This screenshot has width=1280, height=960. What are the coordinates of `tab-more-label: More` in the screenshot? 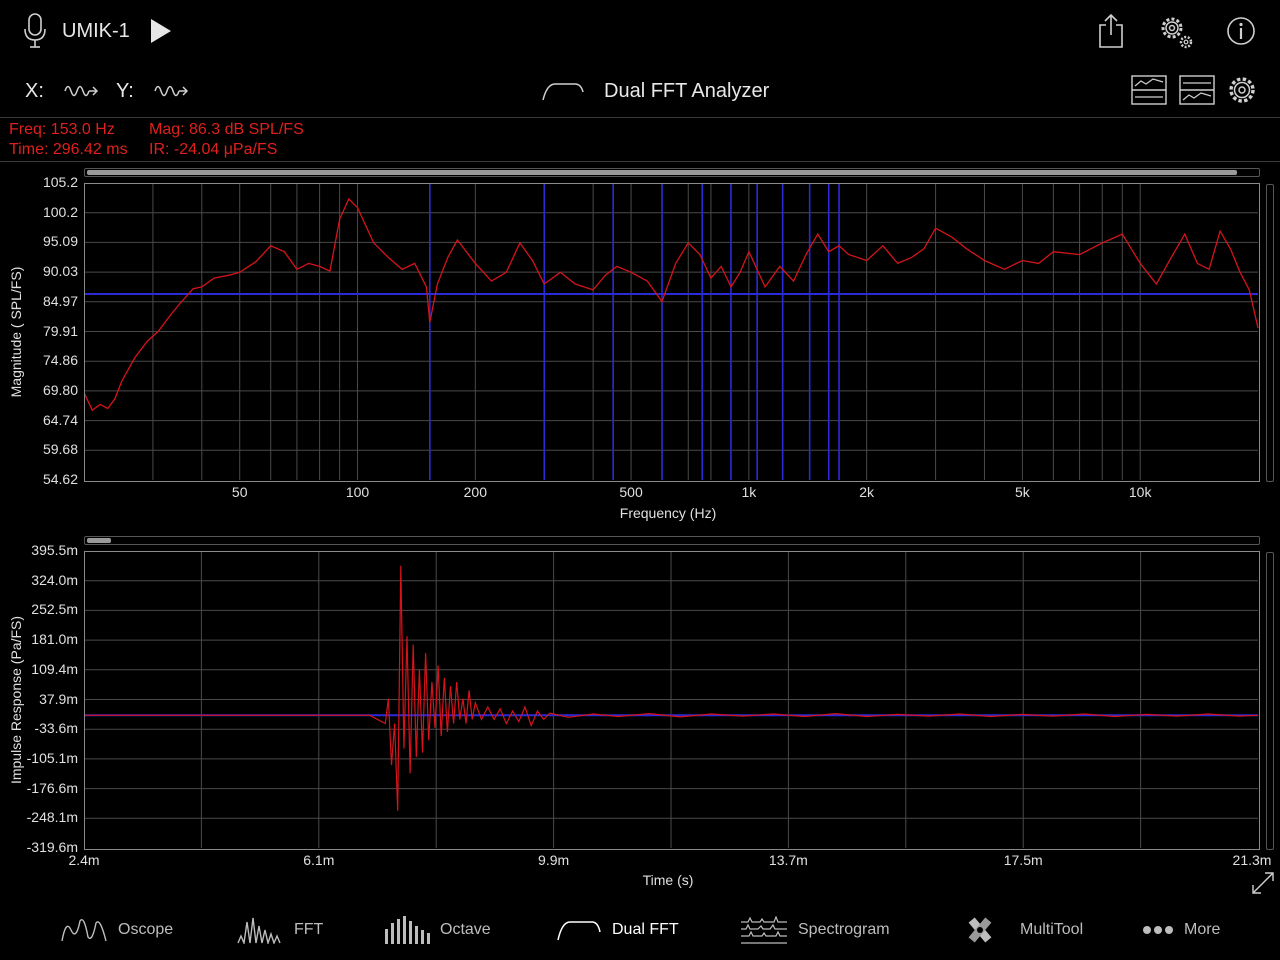 It's located at (1202, 929).